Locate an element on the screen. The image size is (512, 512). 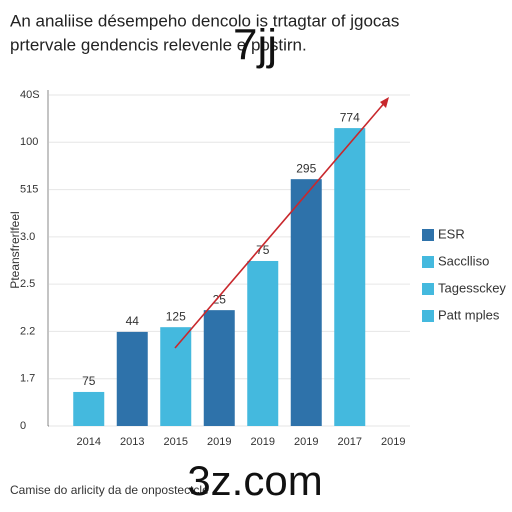
y-tick-label: 3.0 is located at coordinates (27, 237).